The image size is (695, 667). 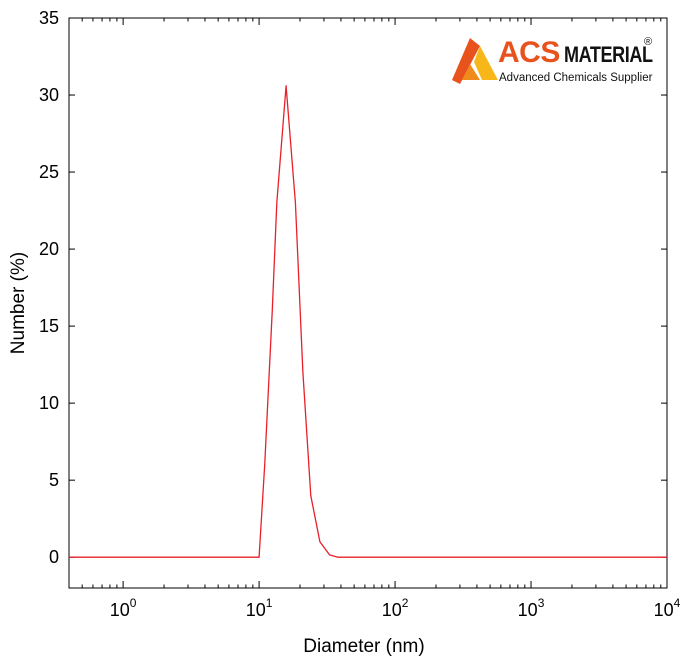 I want to click on x-tick-label: 10⁰, so click(x=123, y=608).